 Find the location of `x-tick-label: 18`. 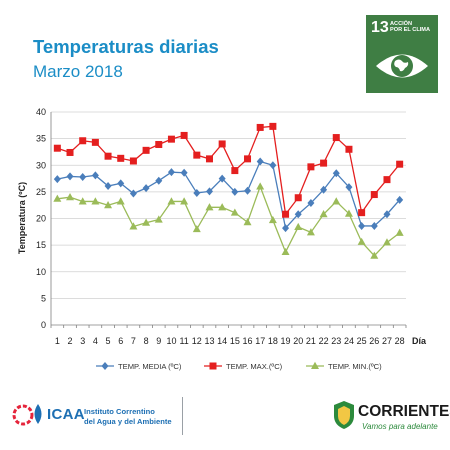

x-tick-label: 18 is located at coordinates (273, 341).